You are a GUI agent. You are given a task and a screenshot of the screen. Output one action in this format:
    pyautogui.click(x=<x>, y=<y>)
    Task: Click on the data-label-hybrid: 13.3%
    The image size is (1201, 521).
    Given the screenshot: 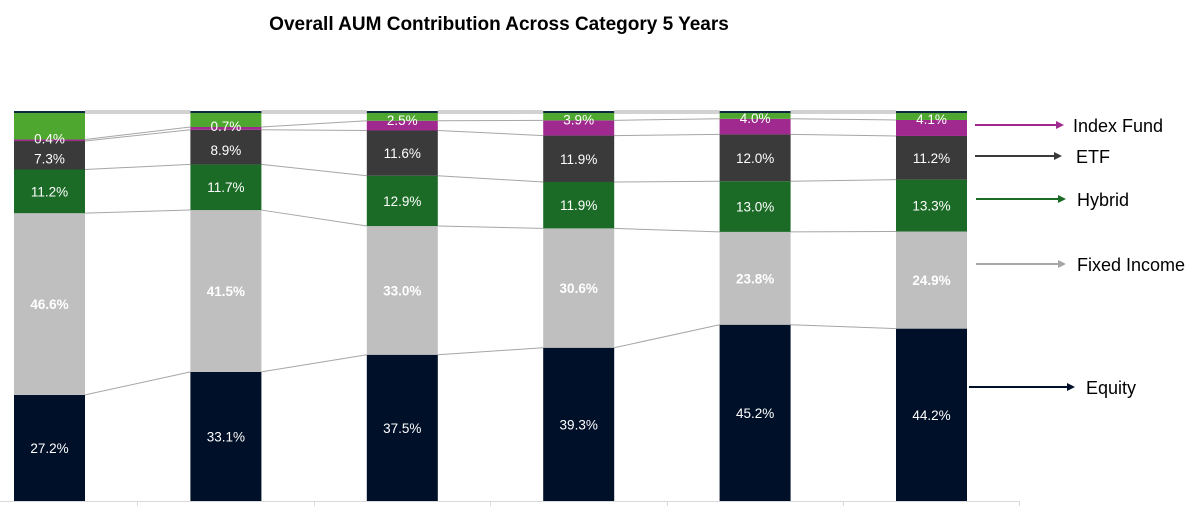 What is the action you would take?
    pyautogui.click(x=931, y=206)
    